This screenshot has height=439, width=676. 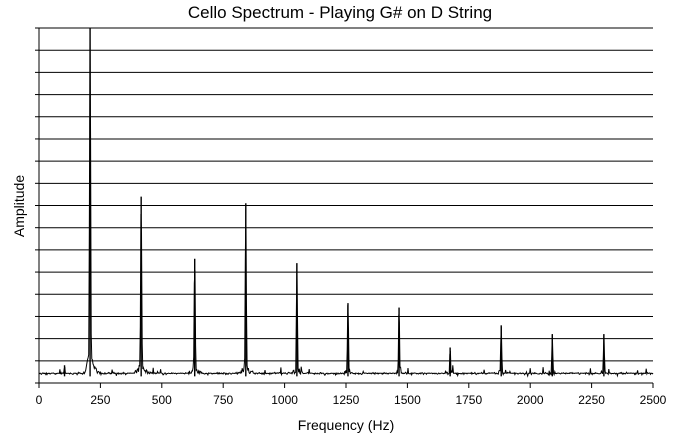 I want to click on chart-title: Cello Spectrum - Playing G# on D String, so click(x=340, y=12).